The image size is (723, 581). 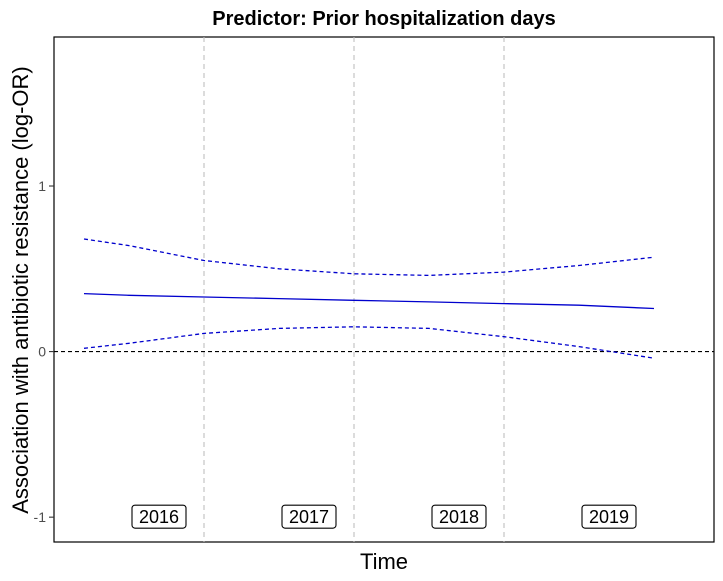 What do you see at coordinates (384, 516) in the screenshot?
I see `period-label-layer: 2016 2017 2018 2019` at bounding box center [384, 516].